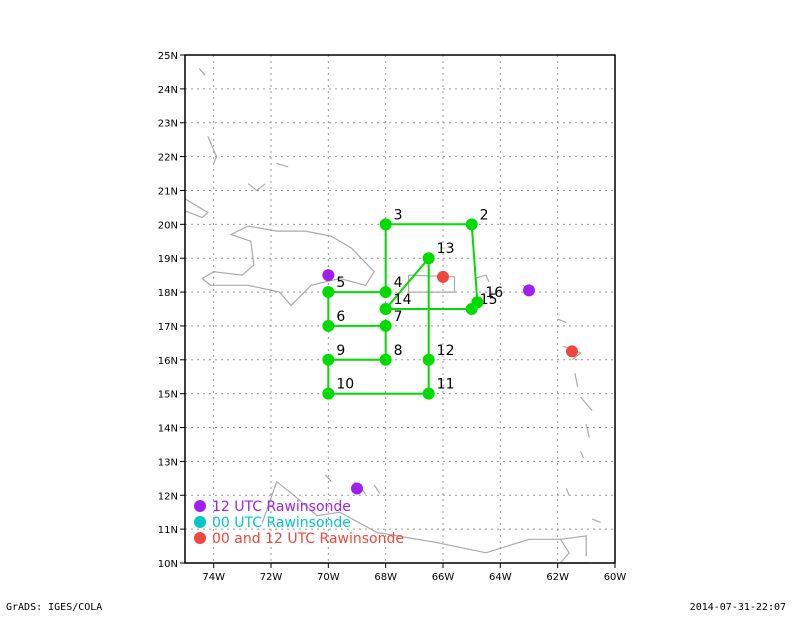  What do you see at coordinates (573, 546) in the screenshot?
I see `coastline-trinidad` at bounding box center [573, 546].